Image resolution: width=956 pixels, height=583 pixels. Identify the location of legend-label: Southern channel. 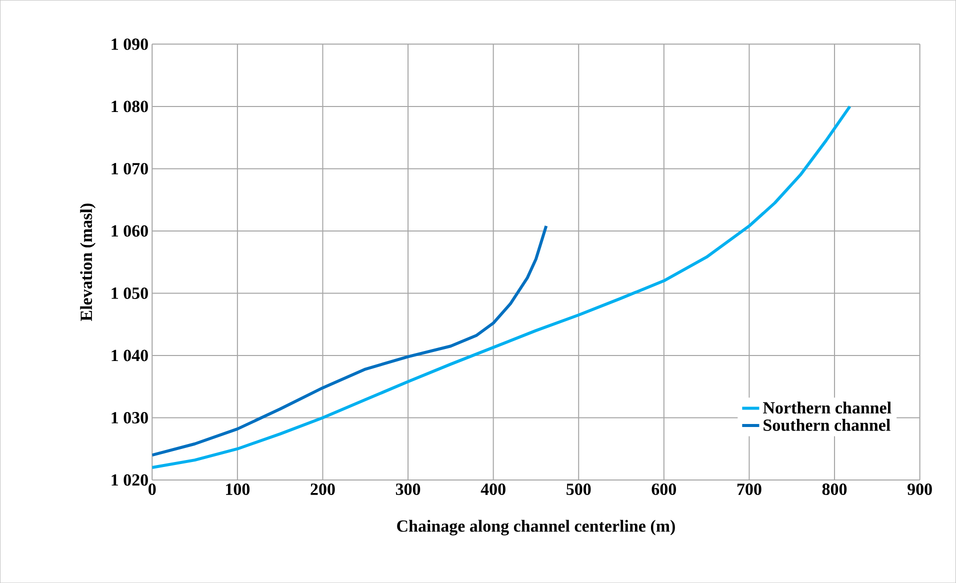
(827, 424).